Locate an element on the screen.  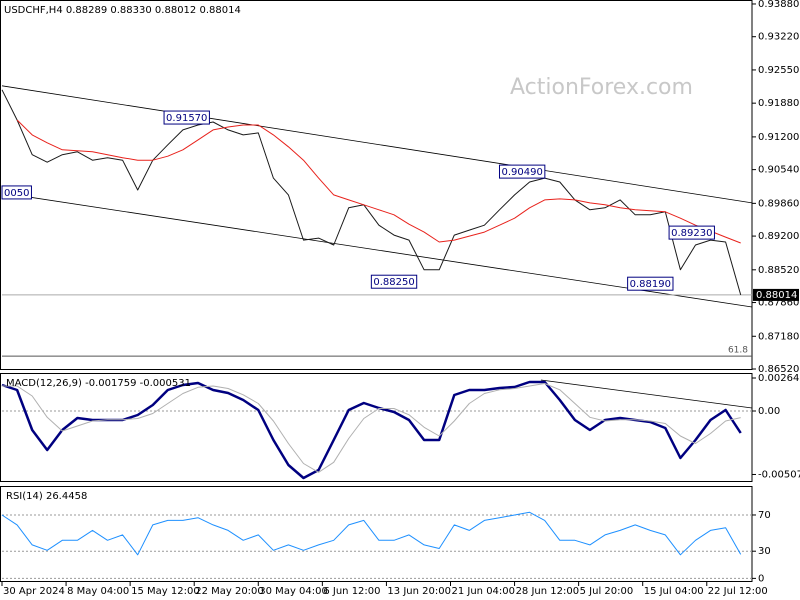
y-tick-label: 0.89860 is located at coordinates (778, 203).